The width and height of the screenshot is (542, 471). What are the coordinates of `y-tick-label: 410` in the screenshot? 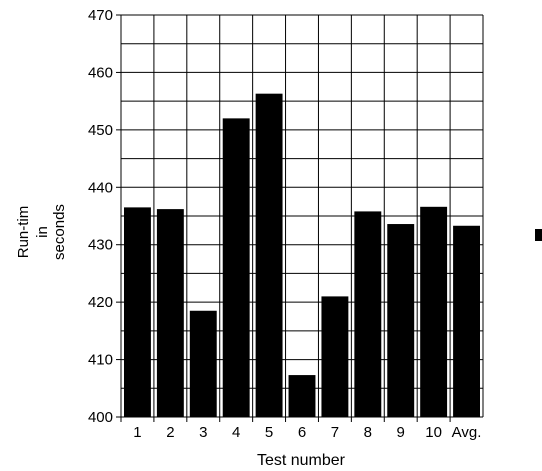 It's located at (100, 360).